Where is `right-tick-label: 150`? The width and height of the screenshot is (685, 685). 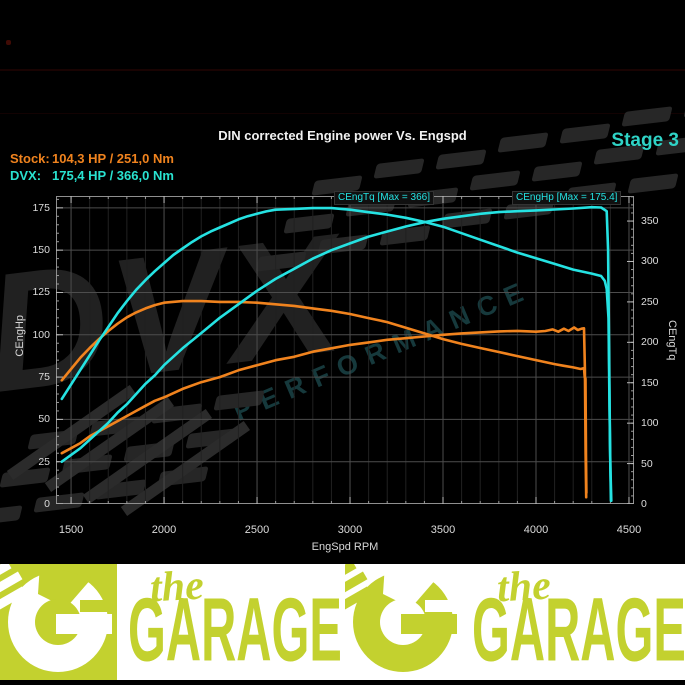 right-tick-label: 150 is located at coordinates (650, 382).